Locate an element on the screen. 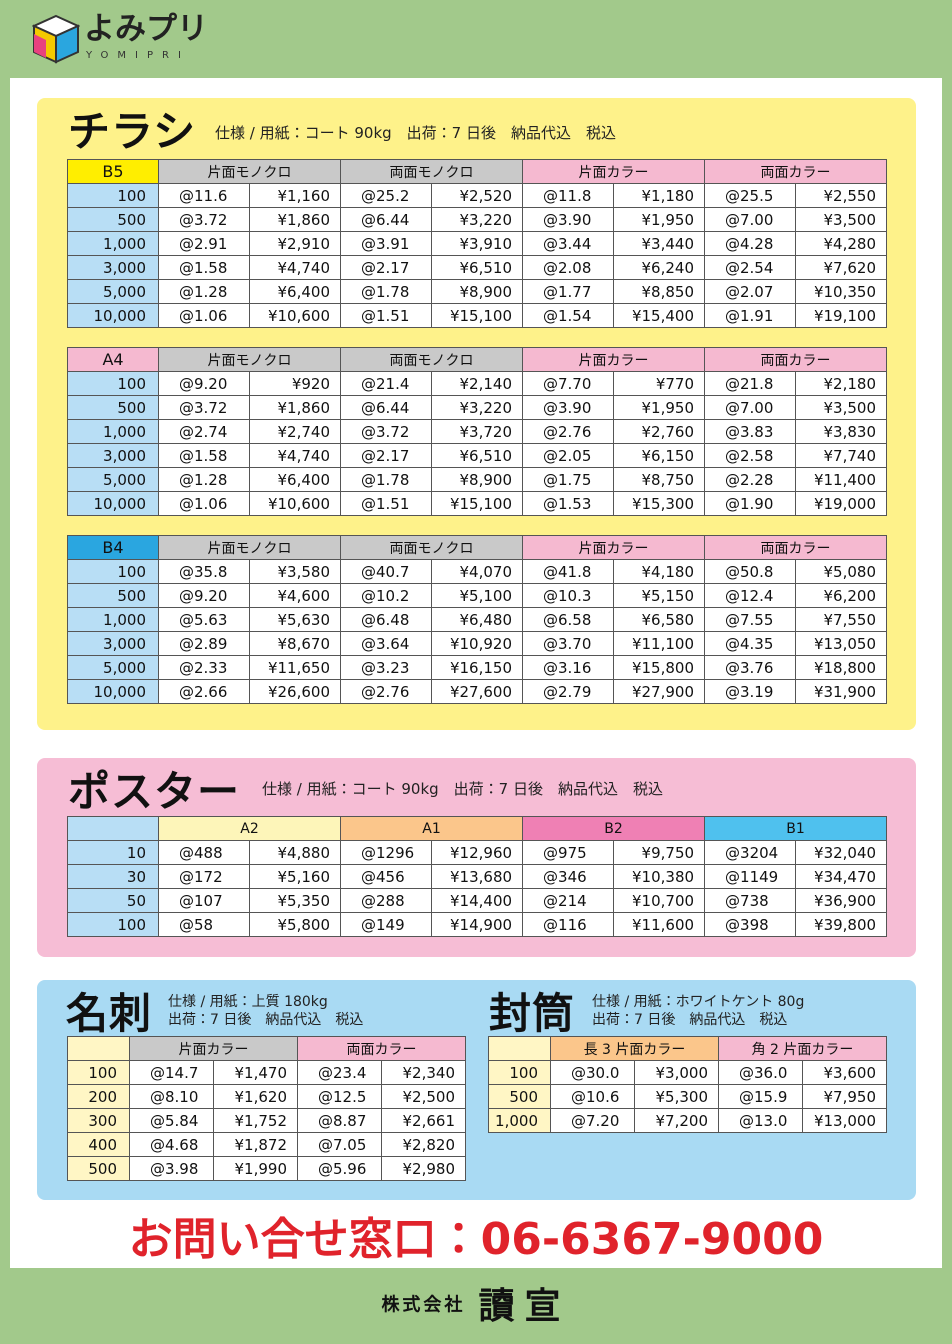 This screenshot has width=952, height=1344. unit-price: @3.70 is located at coordinates (568, 643).